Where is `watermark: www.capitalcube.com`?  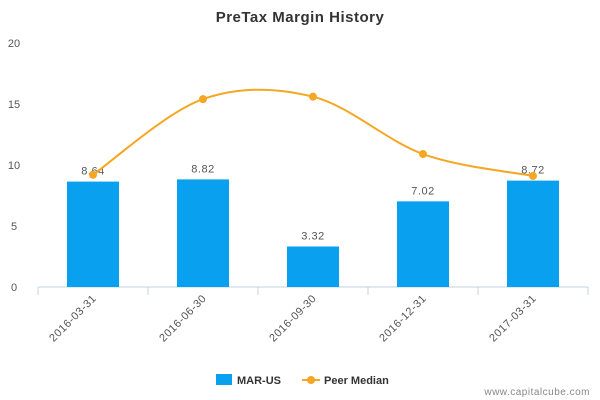 watermark: www.capitalcube.com is located at coordinates (536, 392).